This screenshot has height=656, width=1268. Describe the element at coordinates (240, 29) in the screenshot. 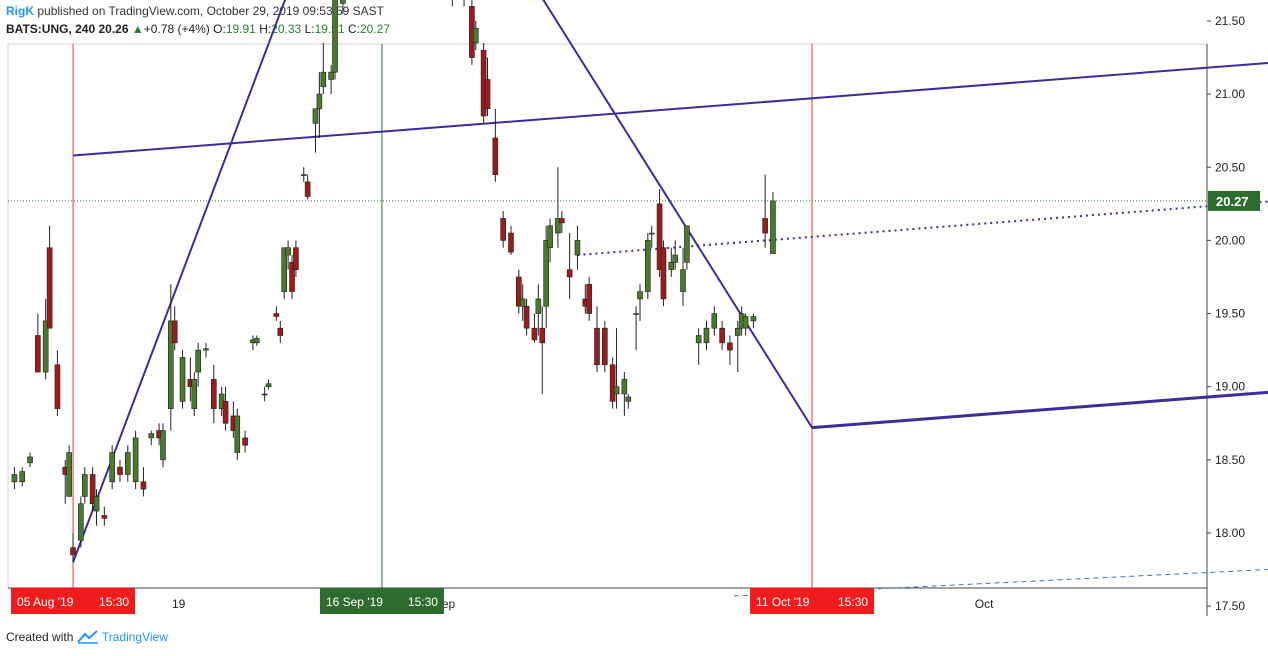

I see `open-value: 19.91` at that location.